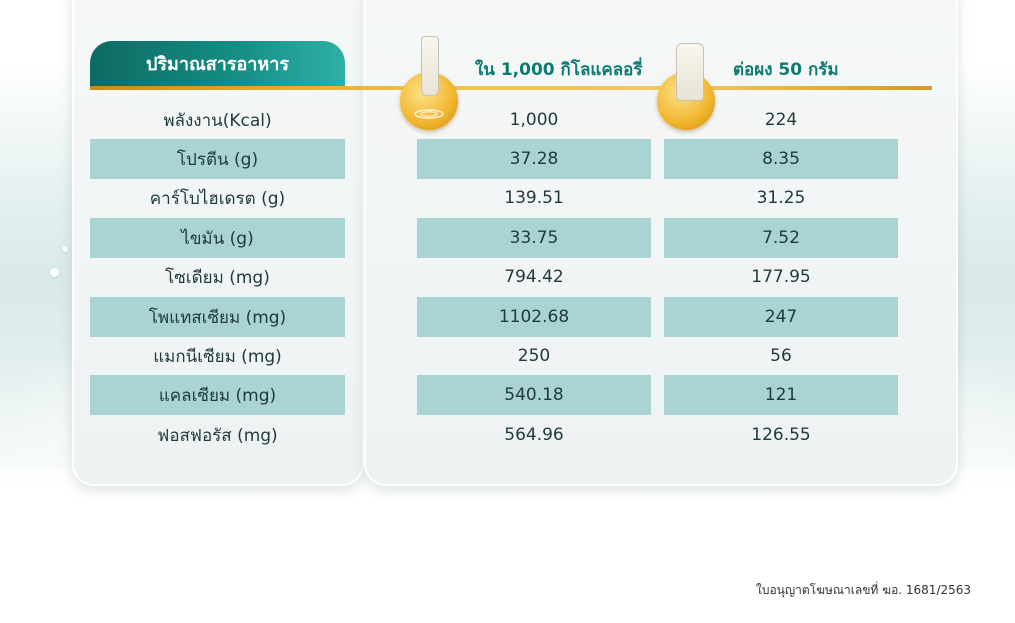 This screenshot has width=1015, height=623. What do you see at coordinates (534, 395) in the screenshot?
I see `value-per-1000kcal: 540.18` at bounding box center [534, 395].